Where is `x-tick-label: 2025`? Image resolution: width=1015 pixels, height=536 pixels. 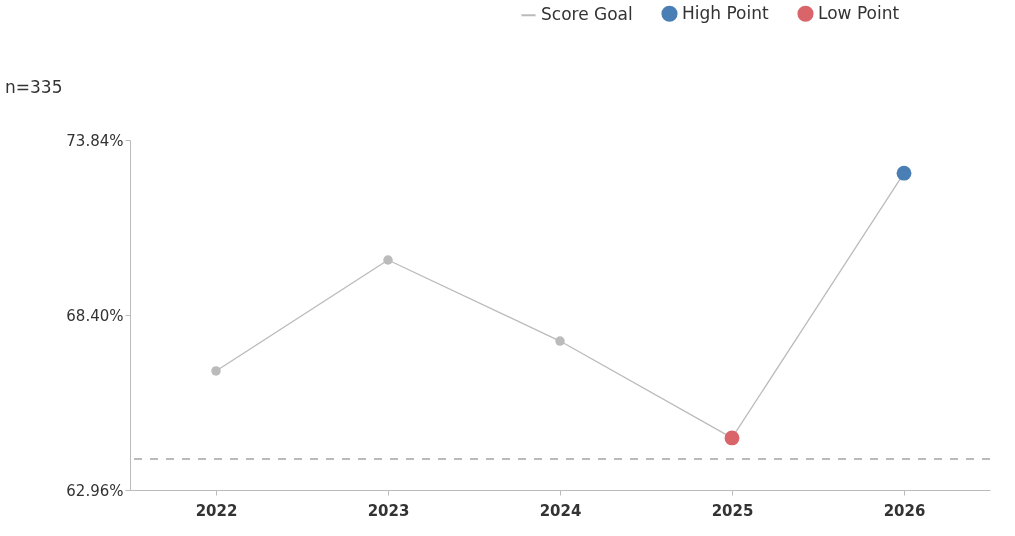 x-tick-label: 2025 is located at coordinates (732, 510).